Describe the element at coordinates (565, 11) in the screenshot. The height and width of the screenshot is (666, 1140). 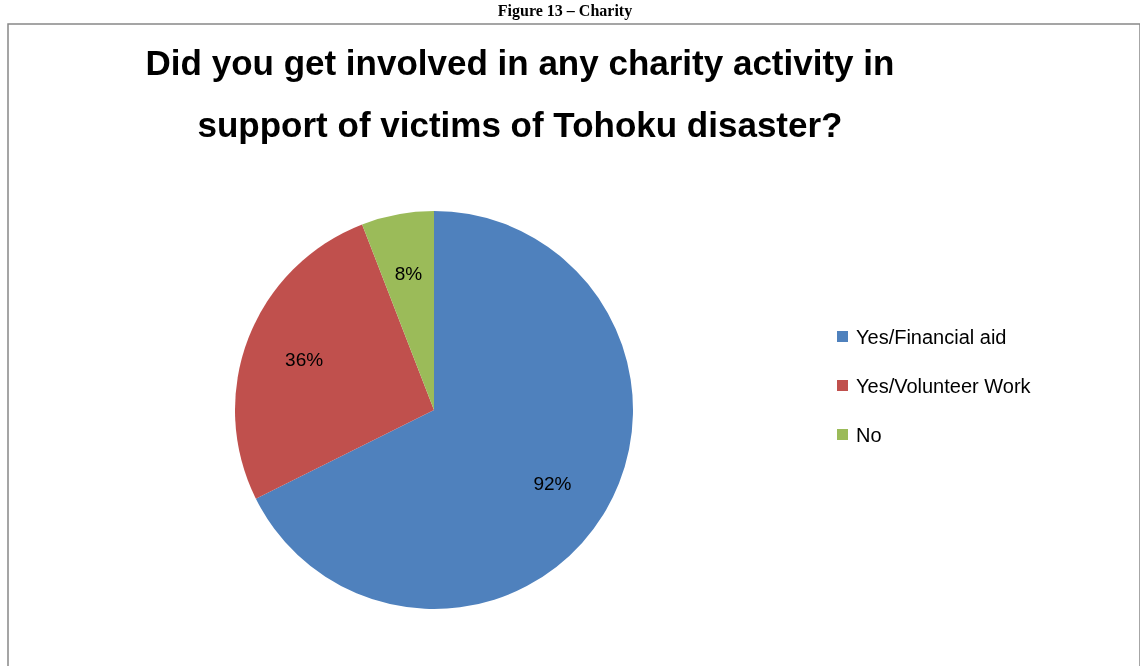
I see `caption: Figure 13 – Charity` at that location.